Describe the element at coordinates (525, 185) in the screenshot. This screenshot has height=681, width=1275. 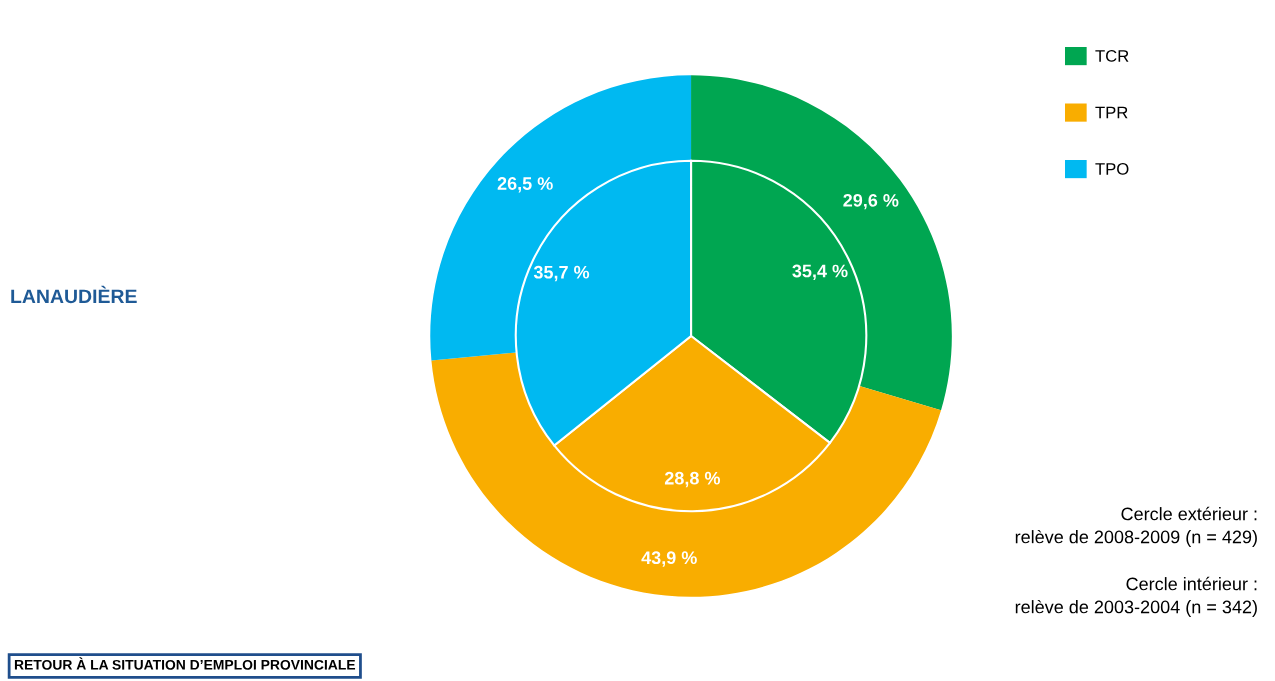
I see `data-label: 26,5 %` at that location.